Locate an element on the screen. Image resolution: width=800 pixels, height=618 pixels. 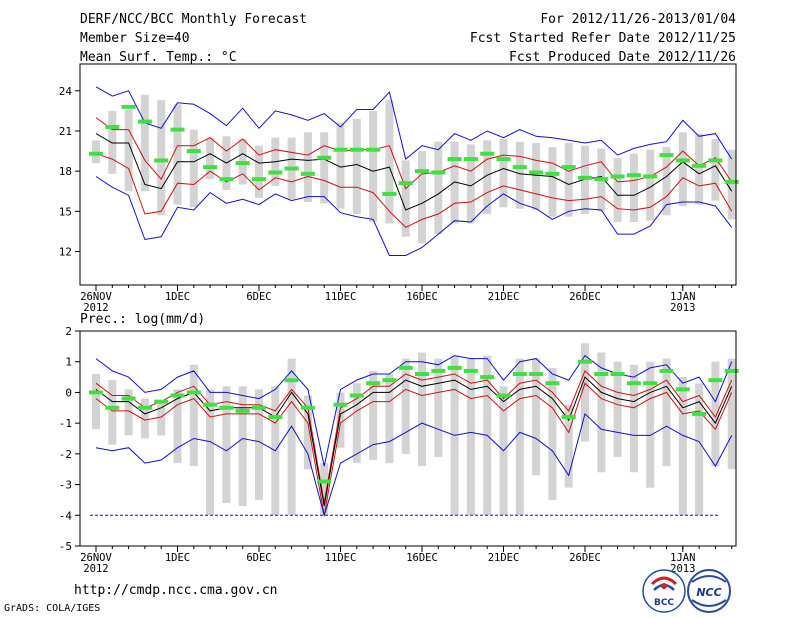
source-url: http://cmdp.ncc.cma.gov.cn is located at coordinates (176, 590).